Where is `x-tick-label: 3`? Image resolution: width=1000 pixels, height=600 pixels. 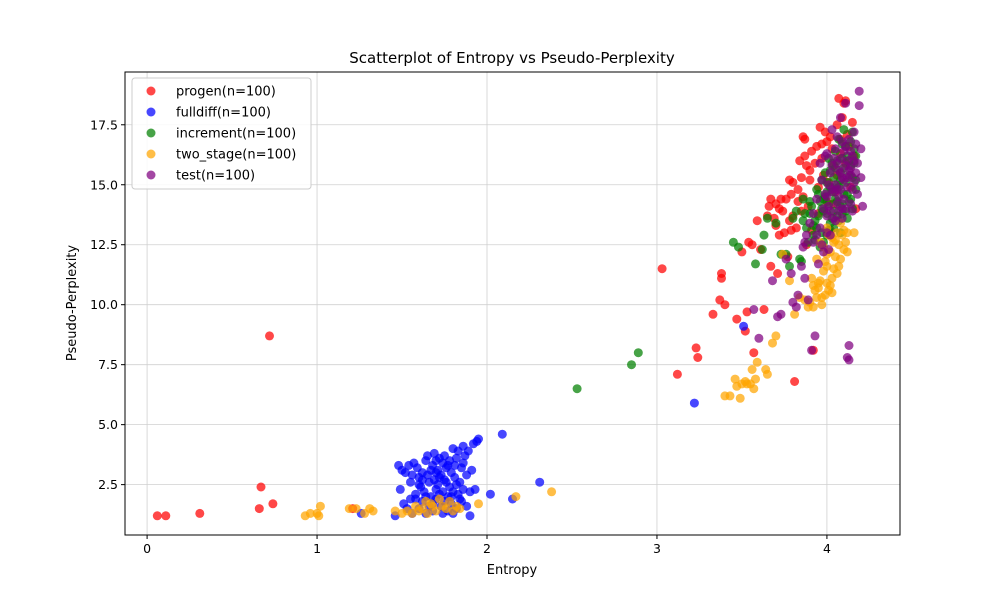 x-tick-label: 3 is located at coordinates (657, 548).